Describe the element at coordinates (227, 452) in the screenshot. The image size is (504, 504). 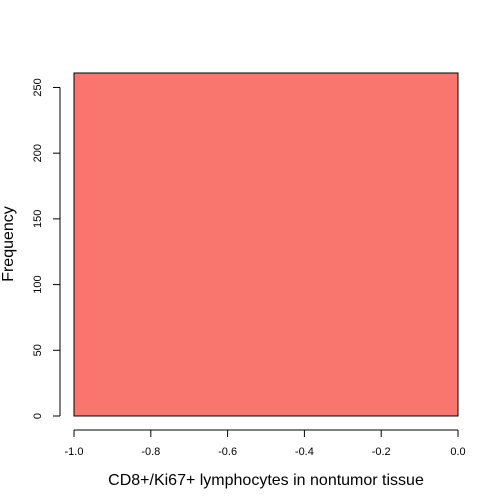
I see `x-tick-label: -0.6` at that location.